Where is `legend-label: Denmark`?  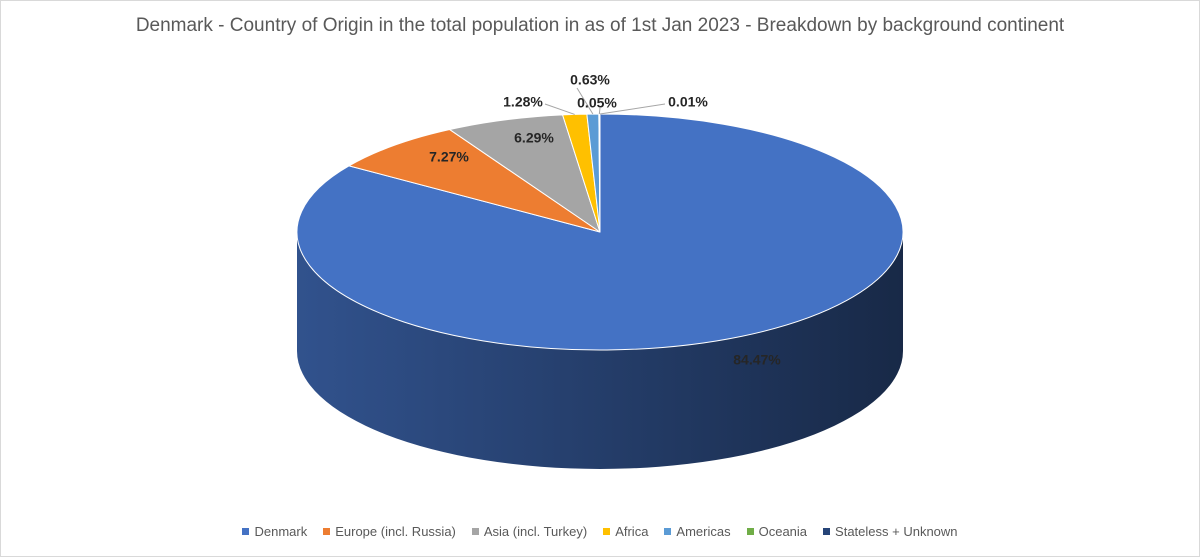
legend-label: Denmark is located at coordinates (281, 531).